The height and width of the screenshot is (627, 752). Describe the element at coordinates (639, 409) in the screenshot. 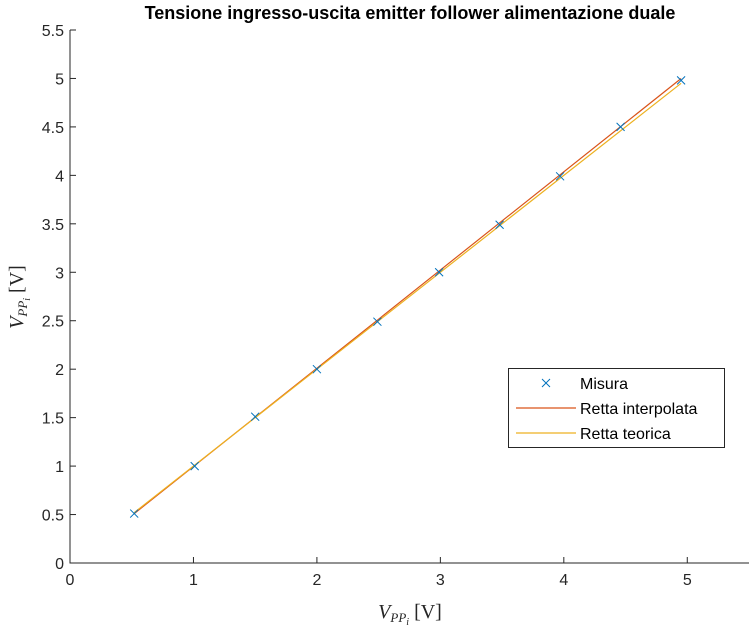

I see `legend-label: Retta interpolata` at that location.